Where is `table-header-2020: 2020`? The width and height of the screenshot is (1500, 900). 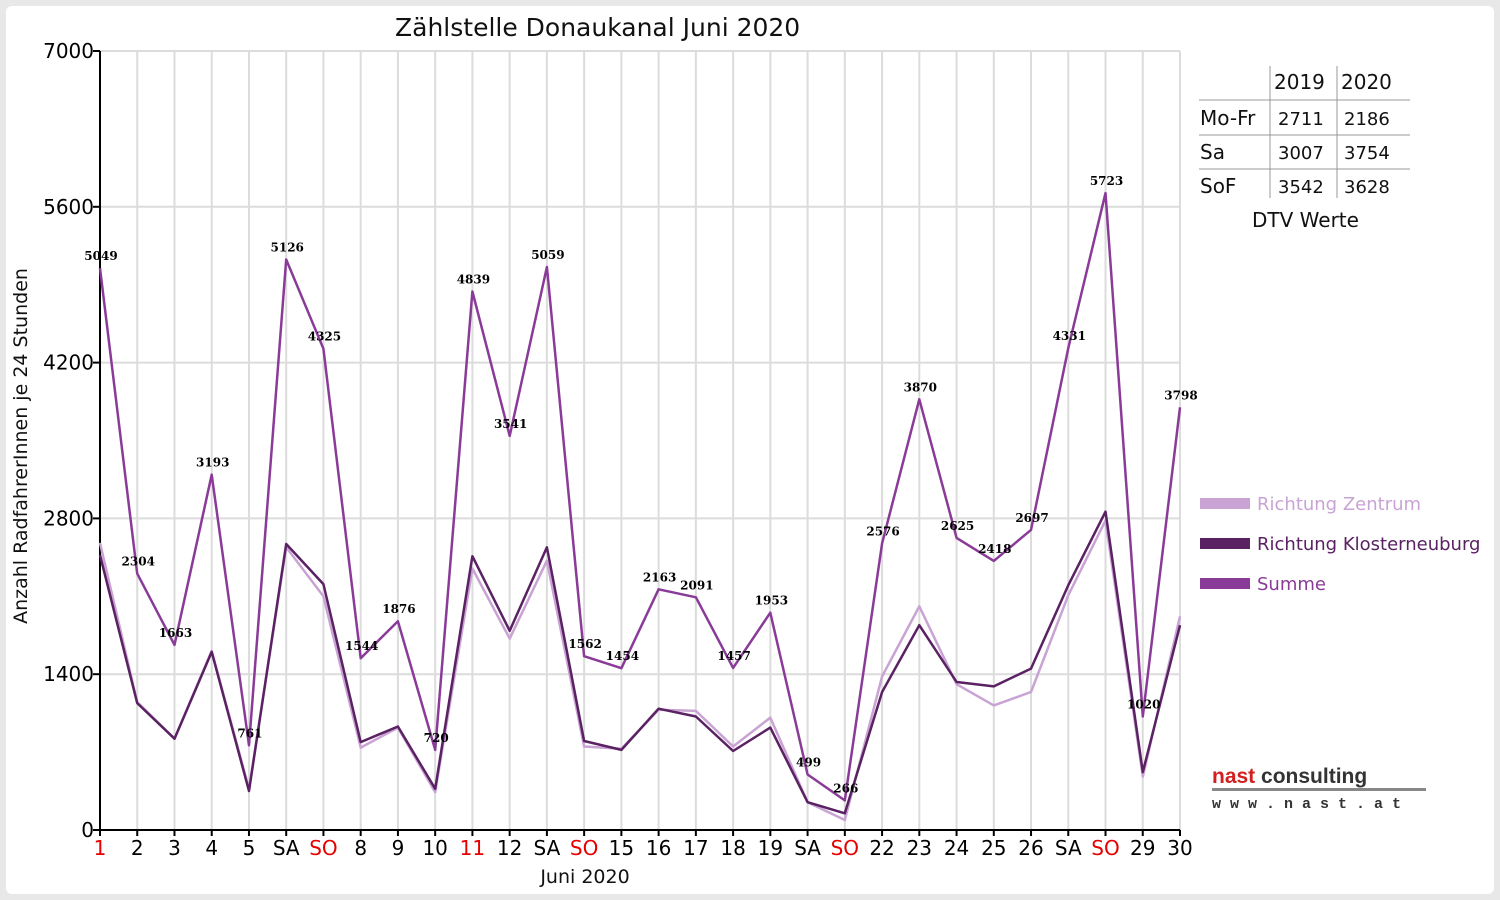 table-header-2020: 2020 is located at coordinates (1366, 82).